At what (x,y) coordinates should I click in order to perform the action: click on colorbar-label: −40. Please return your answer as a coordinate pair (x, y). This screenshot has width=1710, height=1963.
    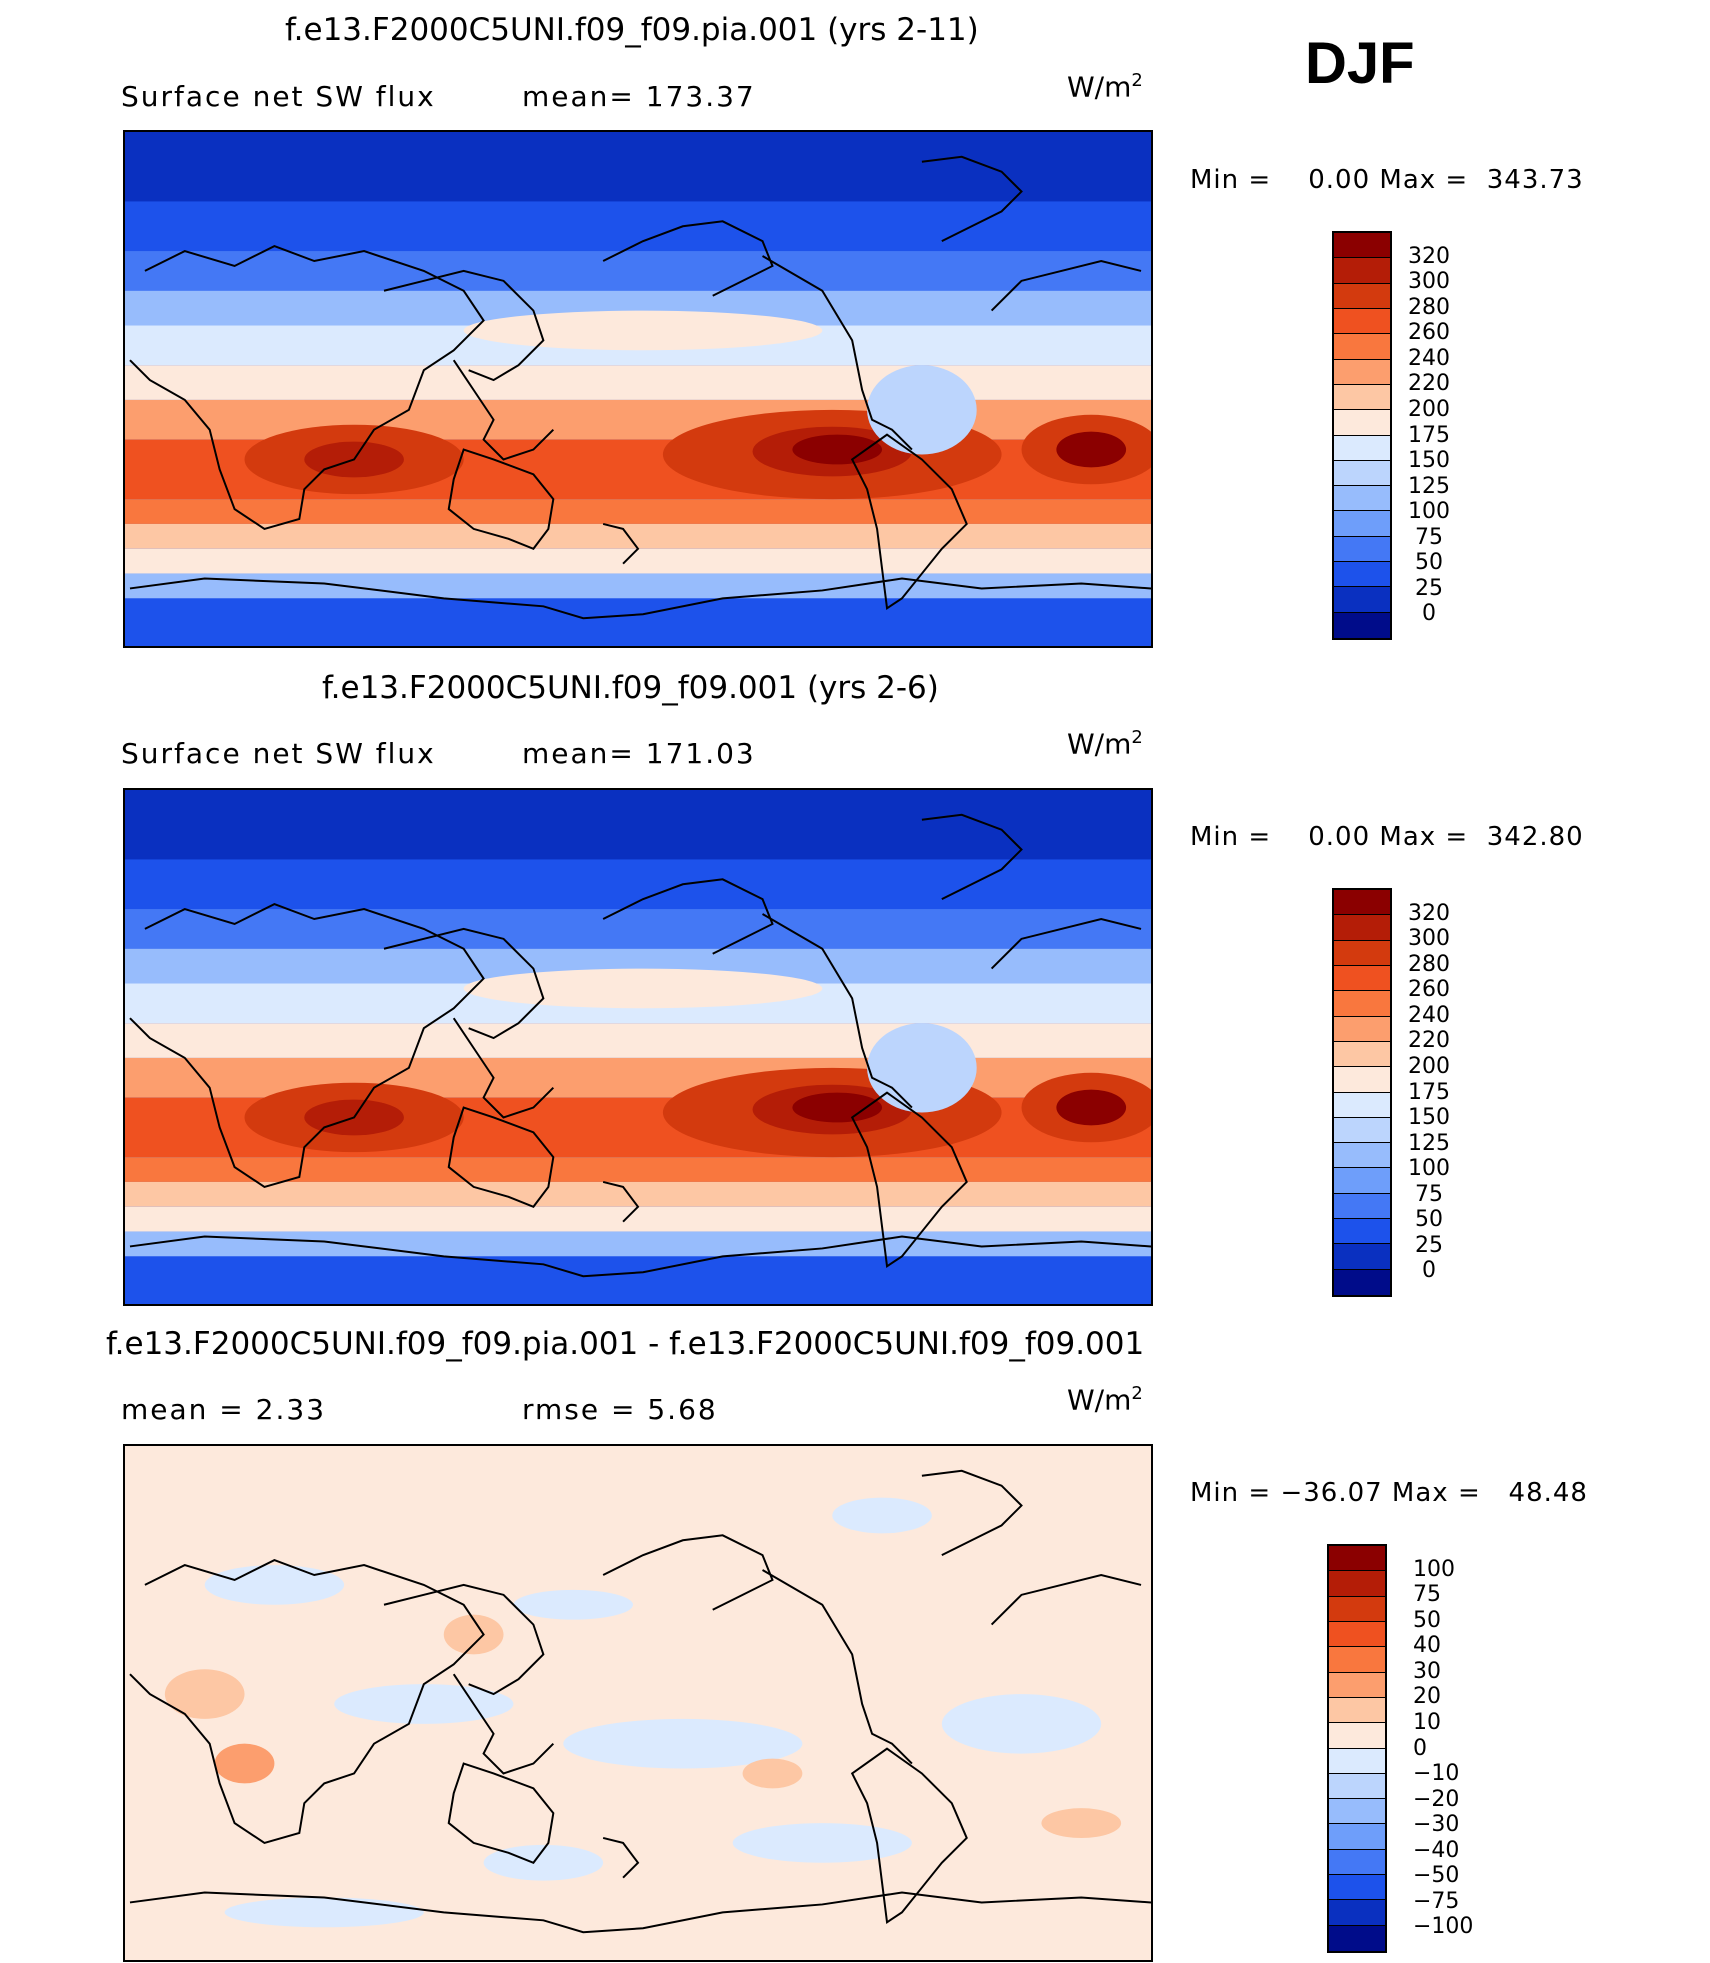
    Looking at the image, I should click on (1436, 1850).